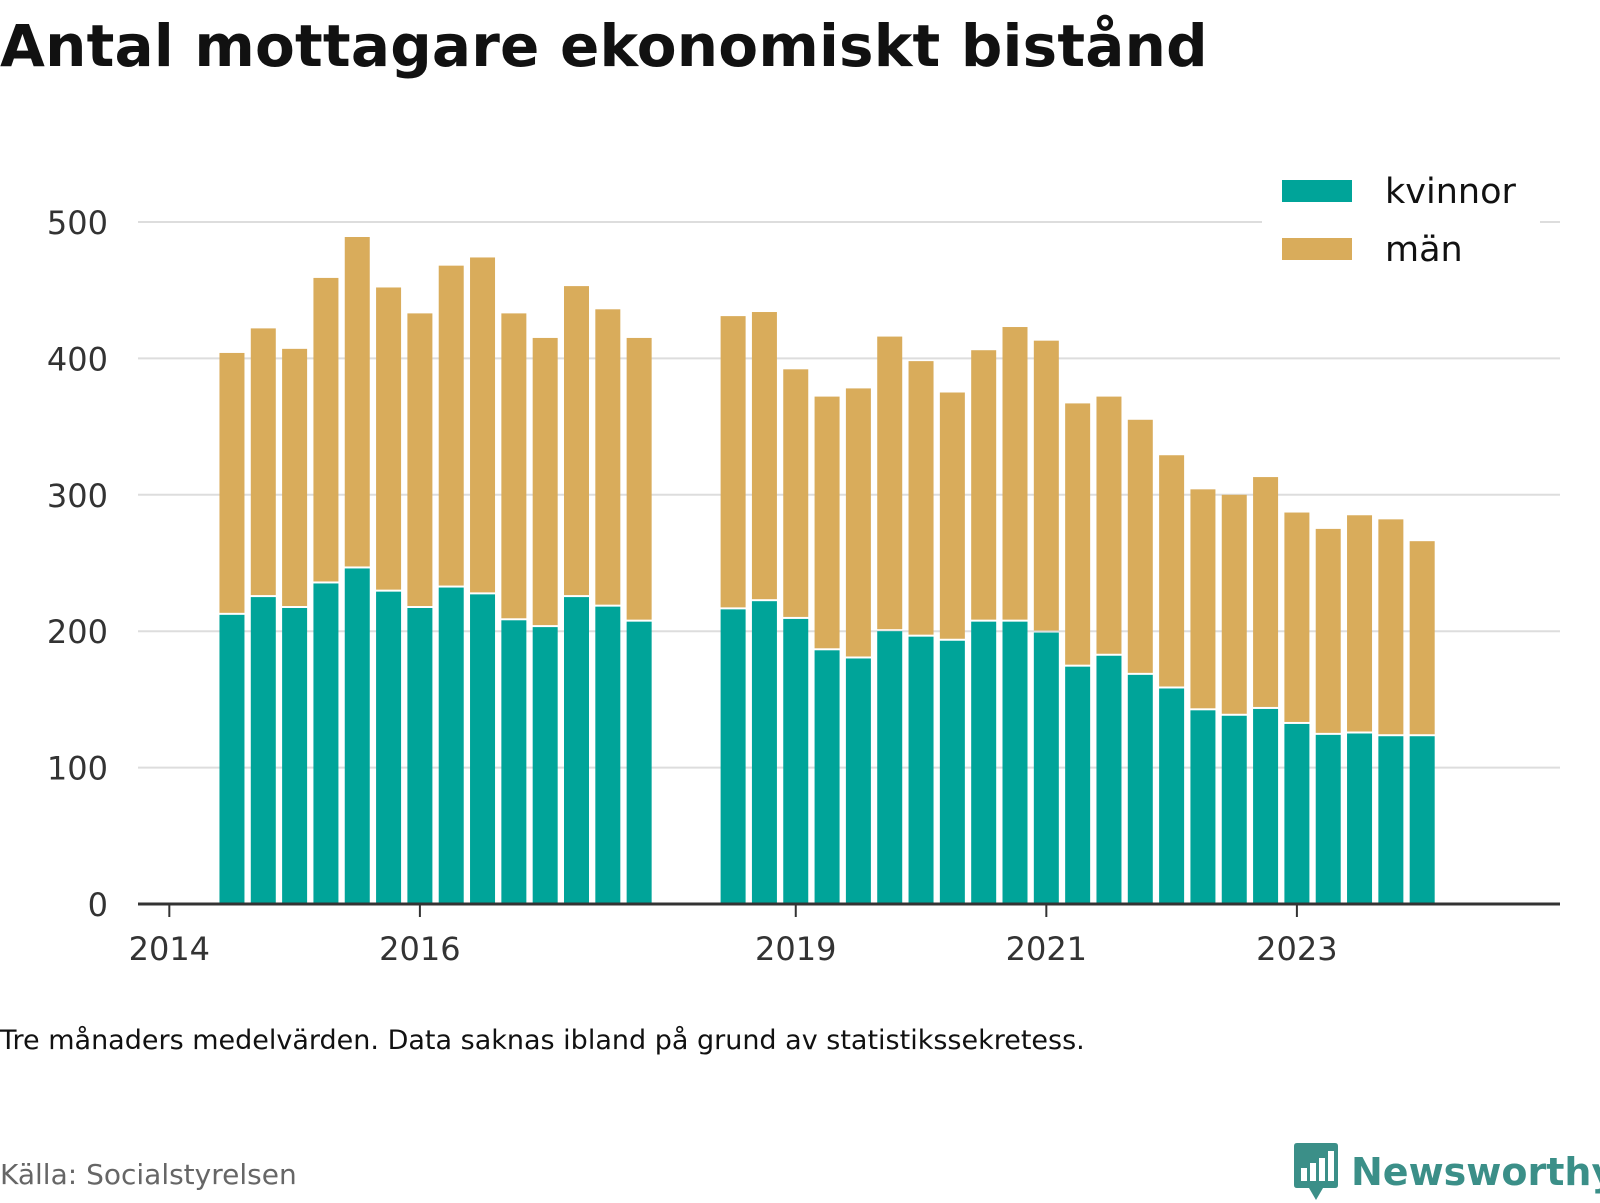 This screenshot has width=1600, height=1203. I want to click on x-tick-label: 2014, so click(169, 949).